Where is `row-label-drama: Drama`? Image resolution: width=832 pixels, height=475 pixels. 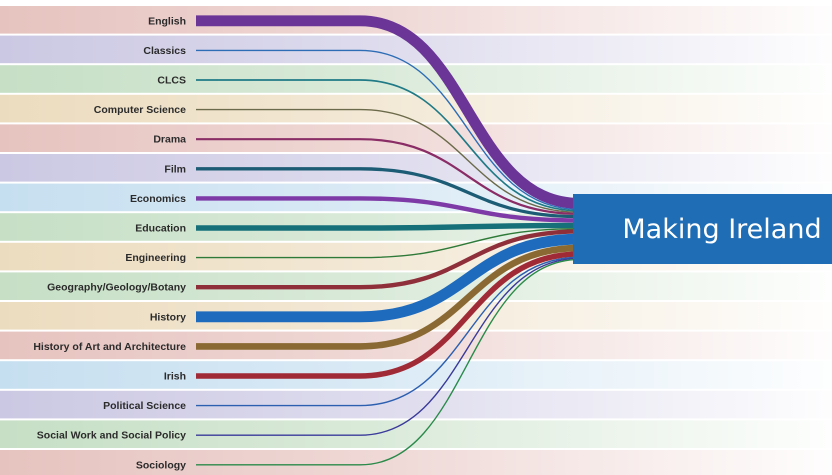
row-label-drama: Drama is located at coordinates (169, 140).